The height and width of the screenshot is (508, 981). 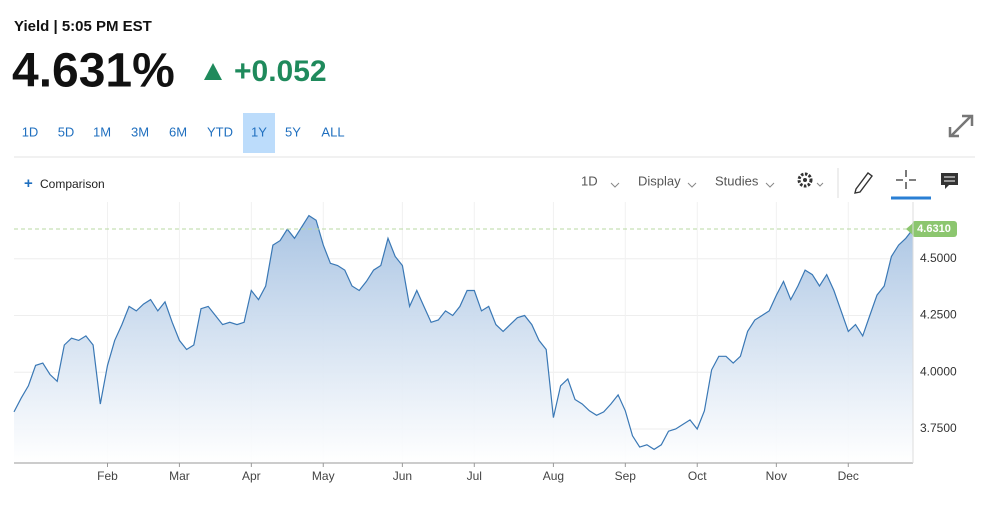 What do you see at coordinates (737, 180) in the screenshot?
I see `studies-button: Studies` at bounding box center [737, 180].